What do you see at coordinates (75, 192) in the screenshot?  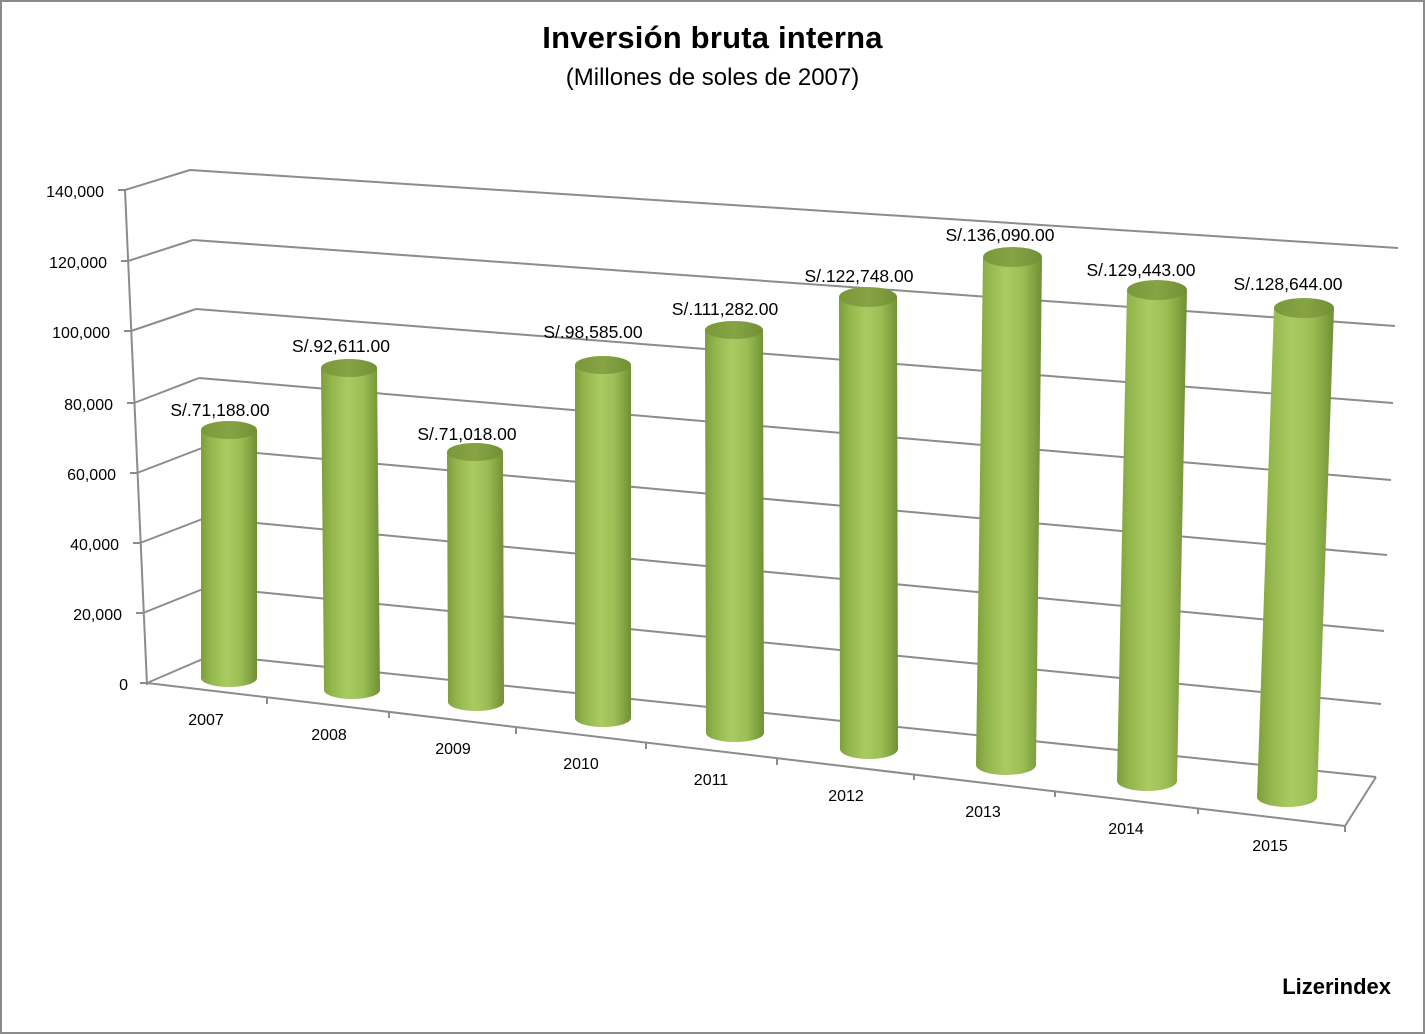 I see `y-tick-label: 140,000` at bounding box center [75, 192].